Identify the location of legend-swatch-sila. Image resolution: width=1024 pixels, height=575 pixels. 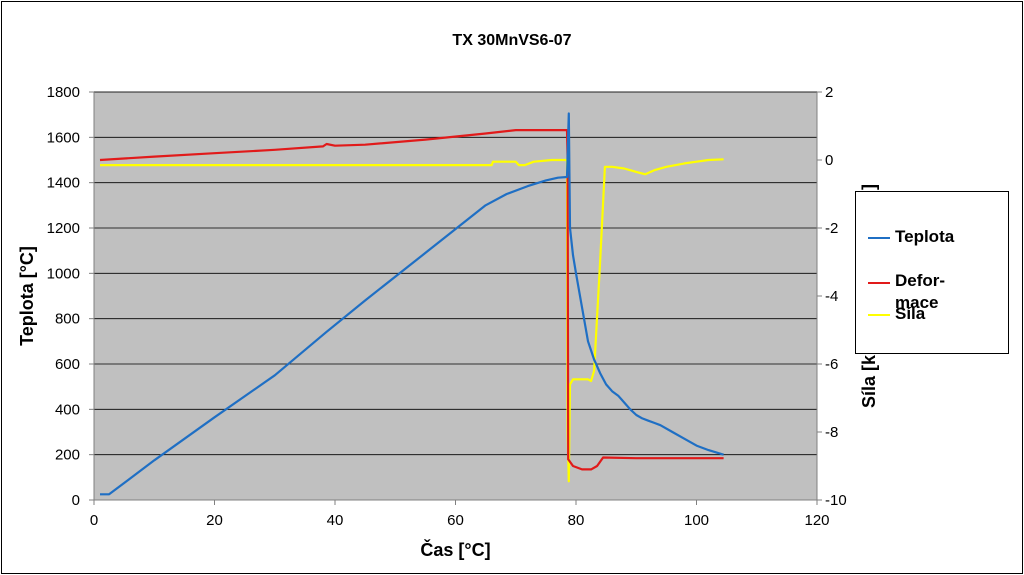
(879, 315).